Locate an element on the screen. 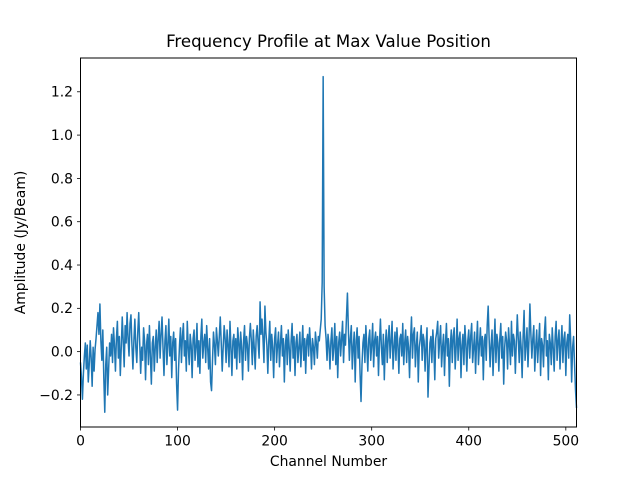 The height and width of the screenshot is (480, 640). x-tick-label: 300 is located at coordinates (371, 442).